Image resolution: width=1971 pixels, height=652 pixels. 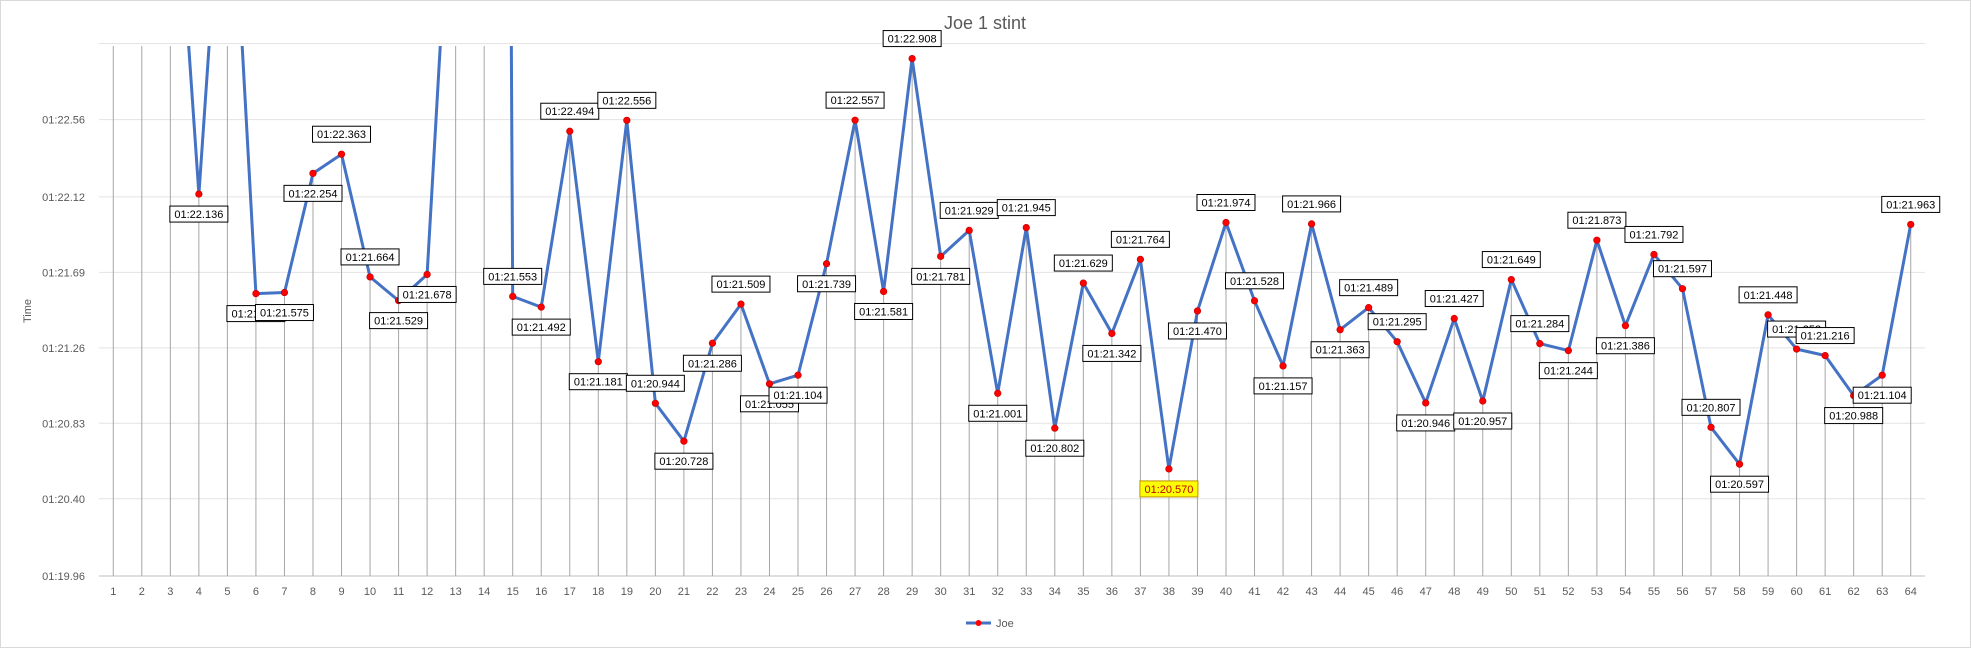 I want to click on data-label: 01:21.873, so click(x=1597, y=220).